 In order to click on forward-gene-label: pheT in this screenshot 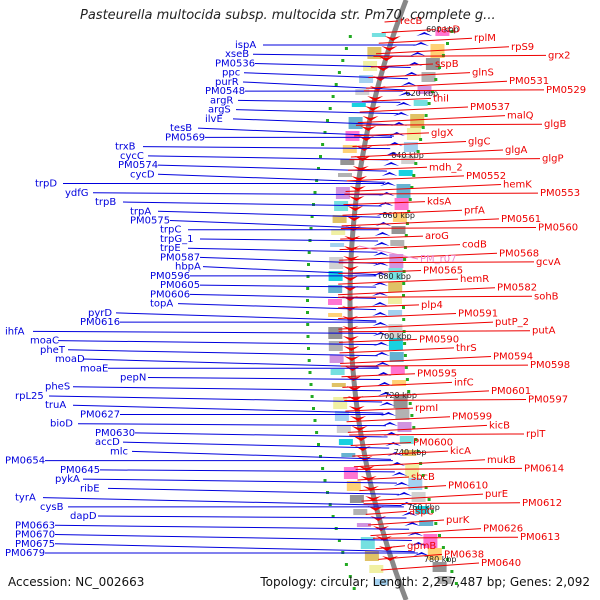, I will do `click(53, 350)`.